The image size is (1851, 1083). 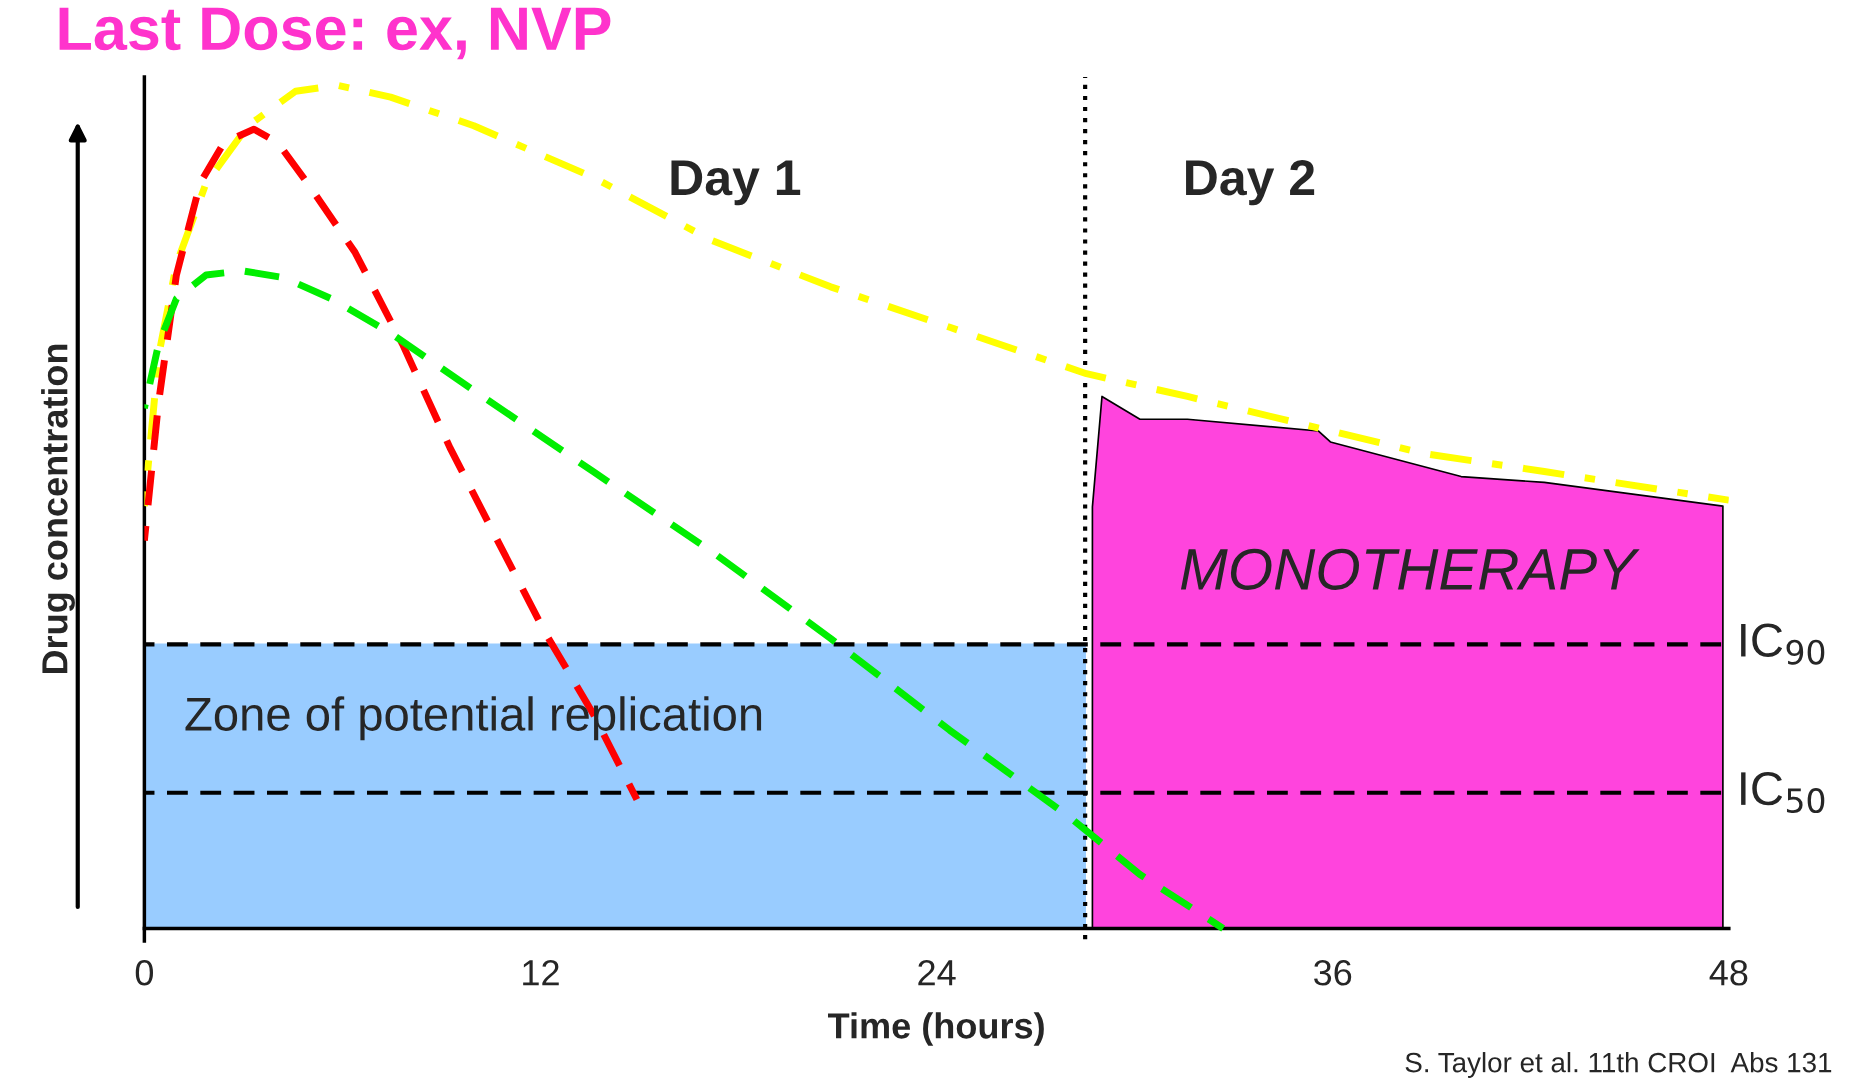 What do you see at coordinates (473, 718) in the screenshot?
I see `series-label: Zone of potential replication` at bounding box center [473, 718].